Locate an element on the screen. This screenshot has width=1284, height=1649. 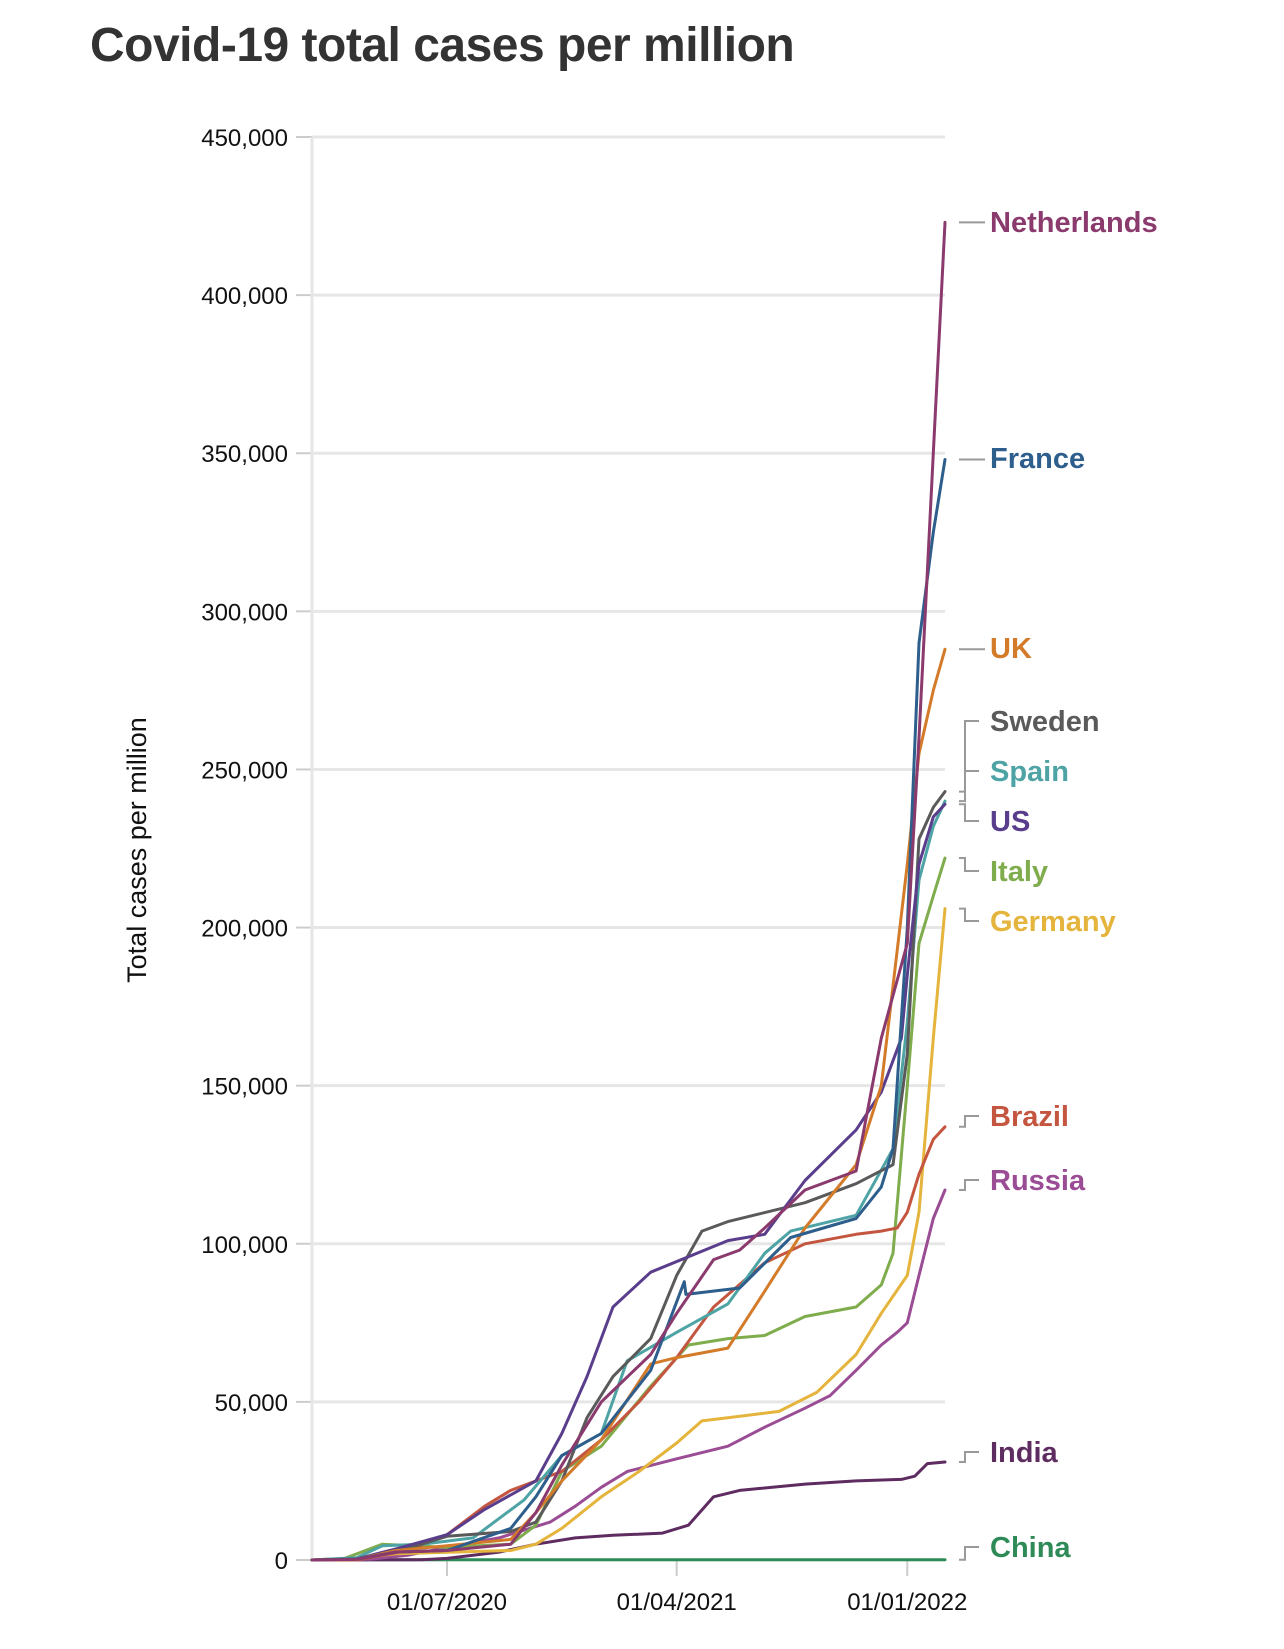
y-tick-label: 200,000 is located at coordinates (244, 929).